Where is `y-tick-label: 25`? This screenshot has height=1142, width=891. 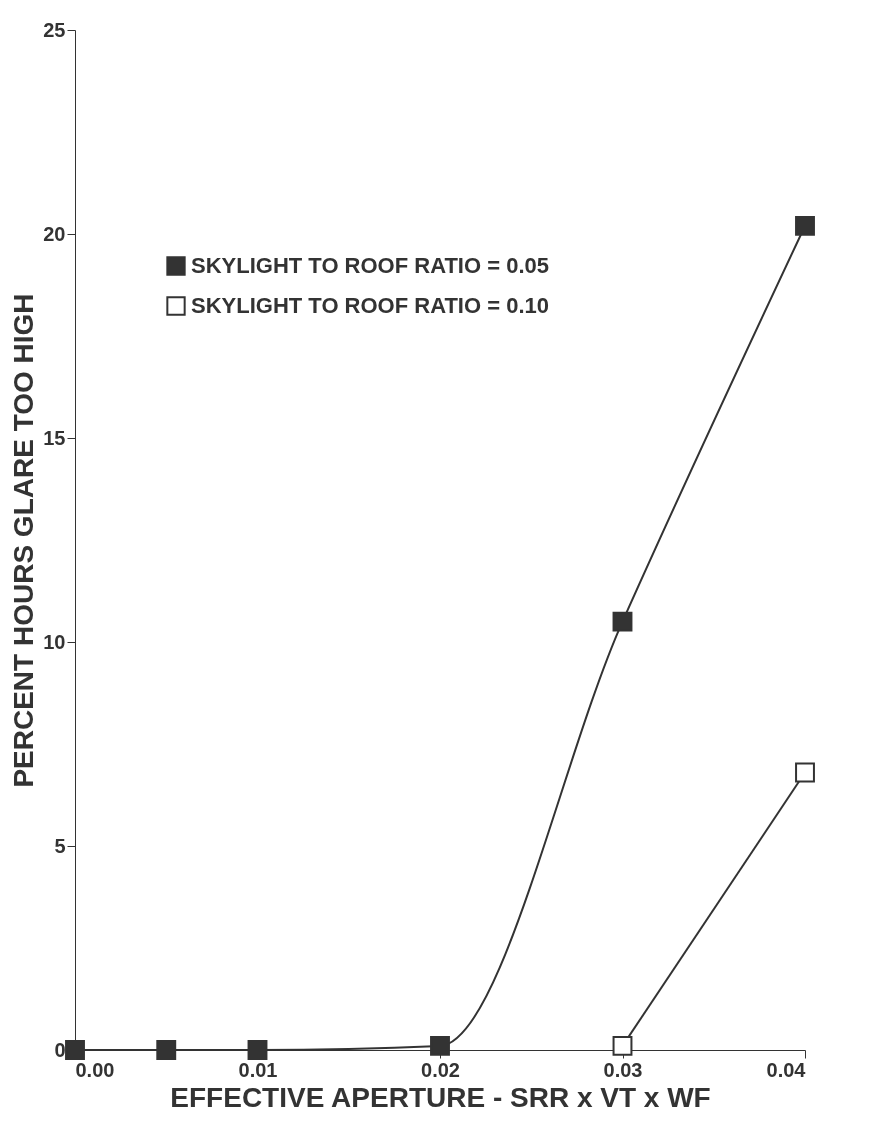
y-tick-label: 25 is located at coordinates (54, 29).